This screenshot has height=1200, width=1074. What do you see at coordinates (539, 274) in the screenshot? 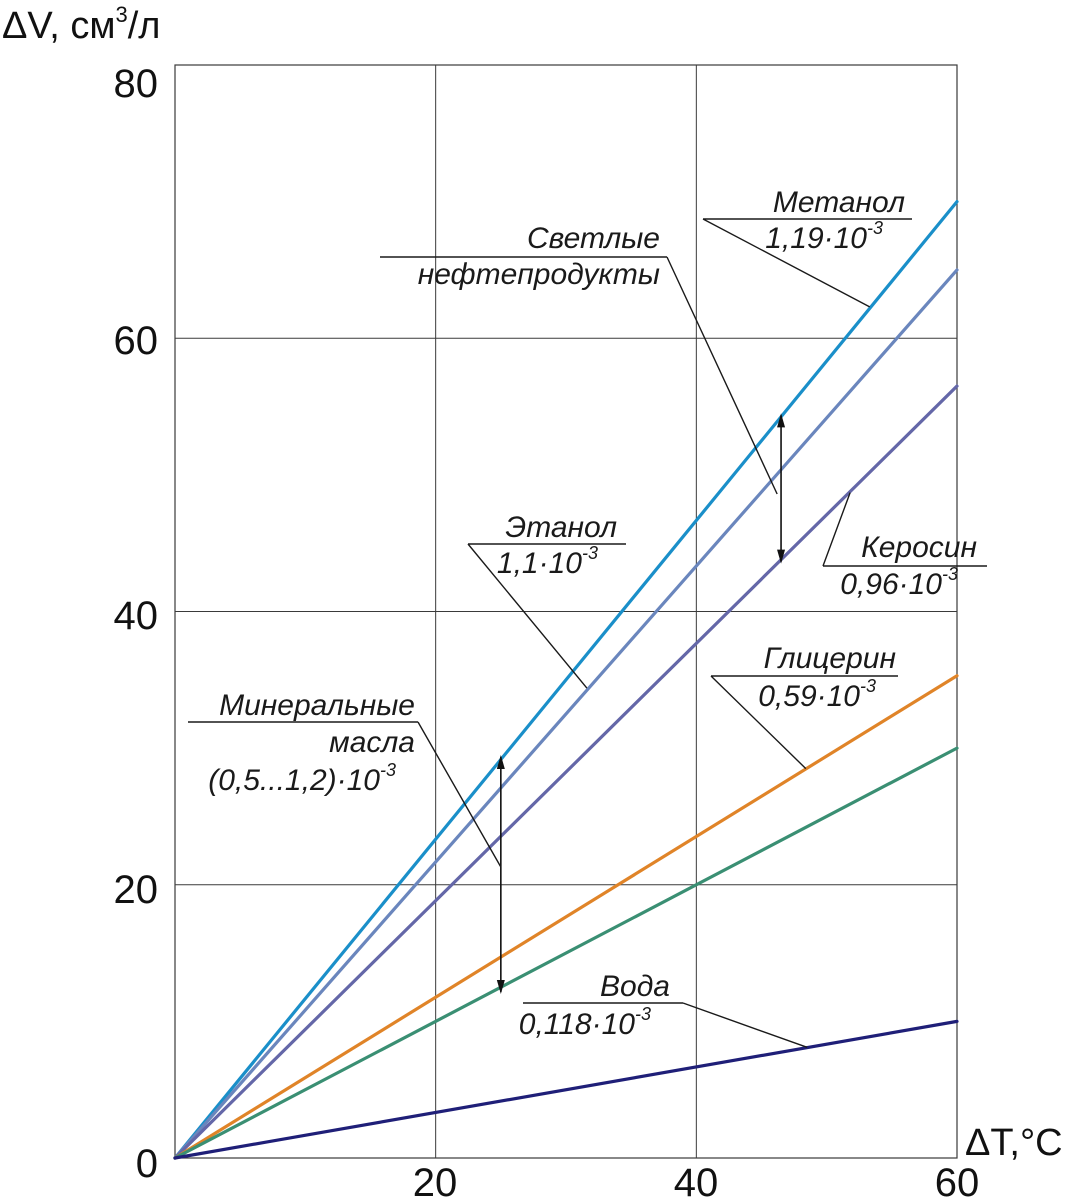
I see `annotation-name-line2: нефтепродукты` at bounding box center [539, 274].